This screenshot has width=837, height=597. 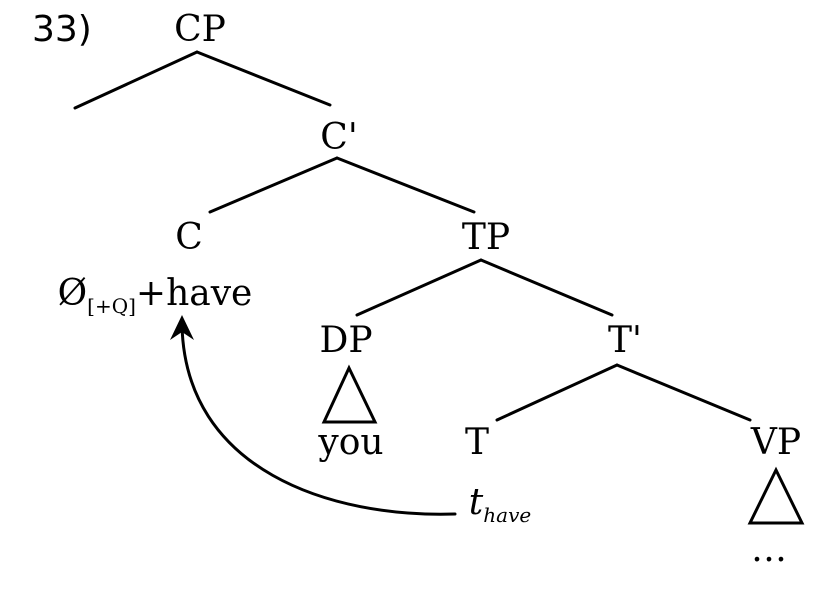 What do you see at coordinates (346, 340) in the screenshot?
I see `node-dp: DP` at bounding box center [346, 340].